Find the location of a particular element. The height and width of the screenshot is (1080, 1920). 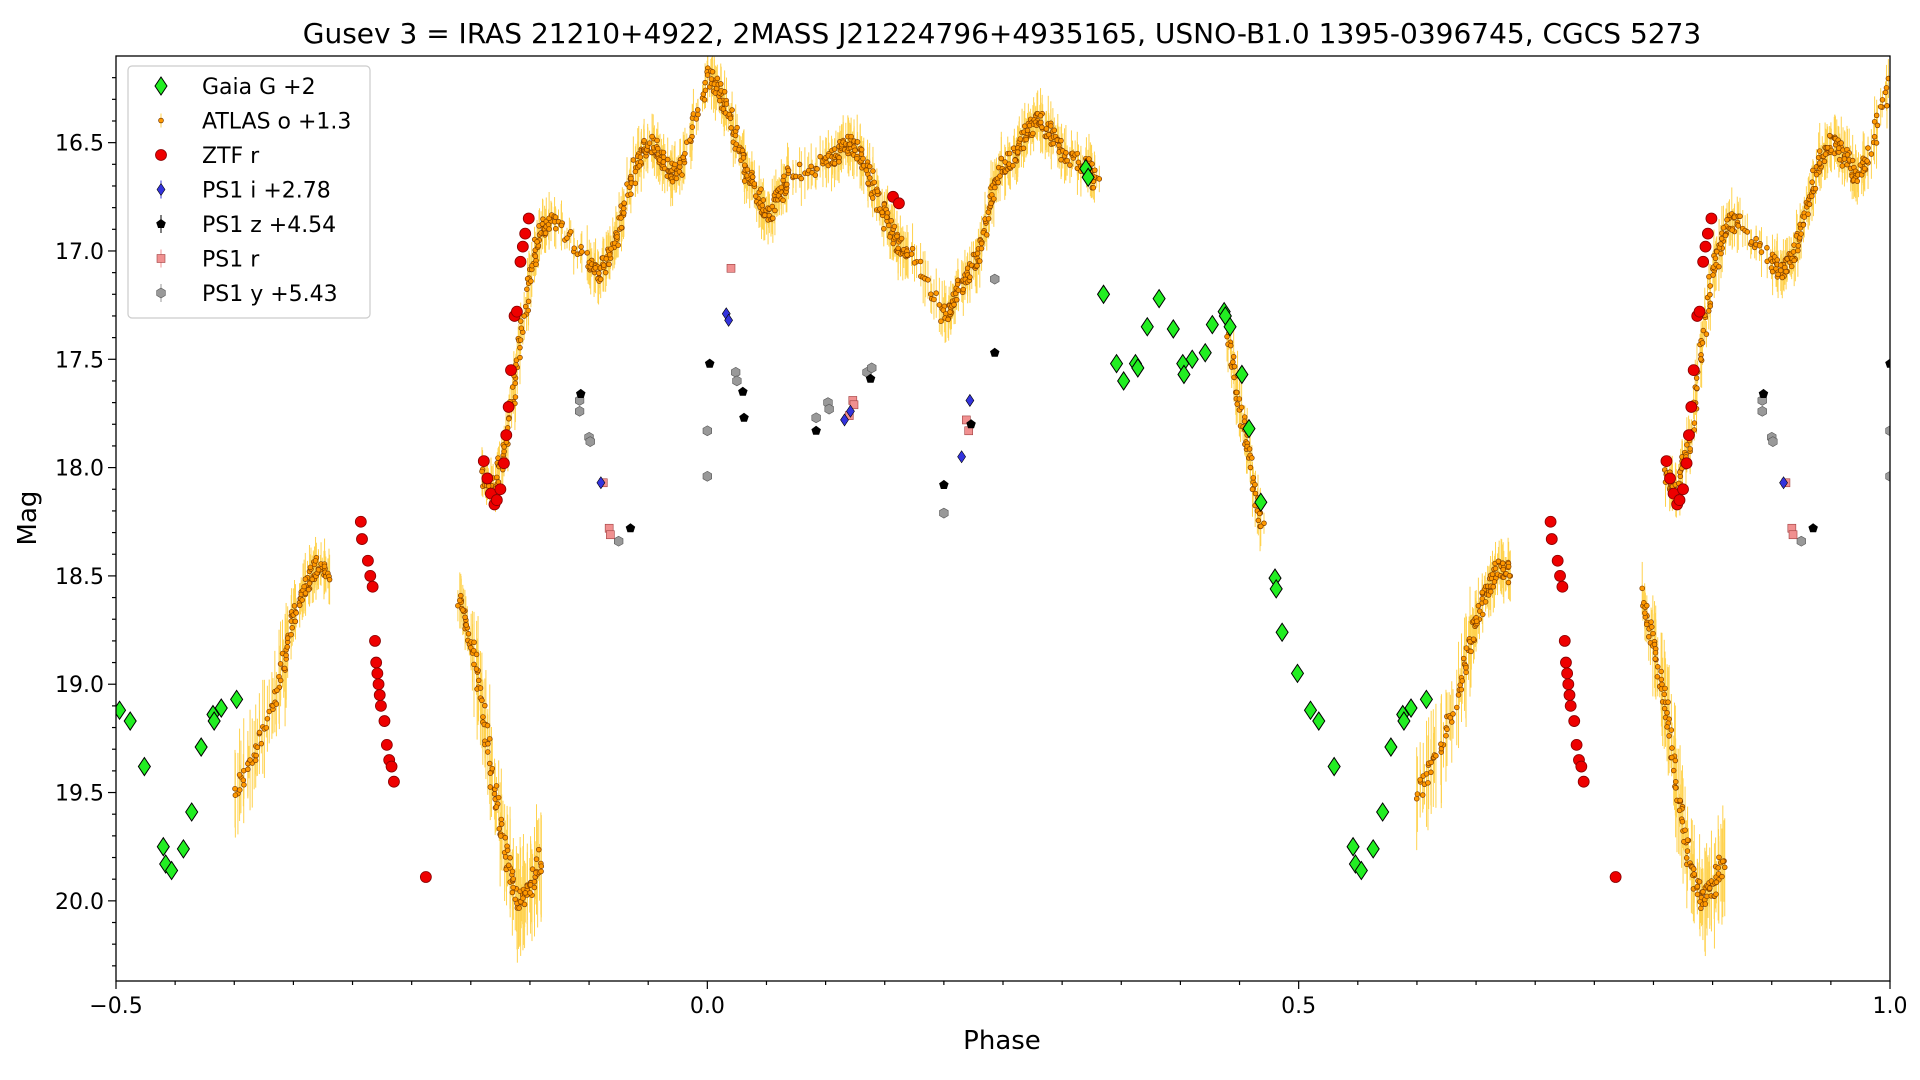

y-tick-label: 16.5 is located at coordinates (79, 144).